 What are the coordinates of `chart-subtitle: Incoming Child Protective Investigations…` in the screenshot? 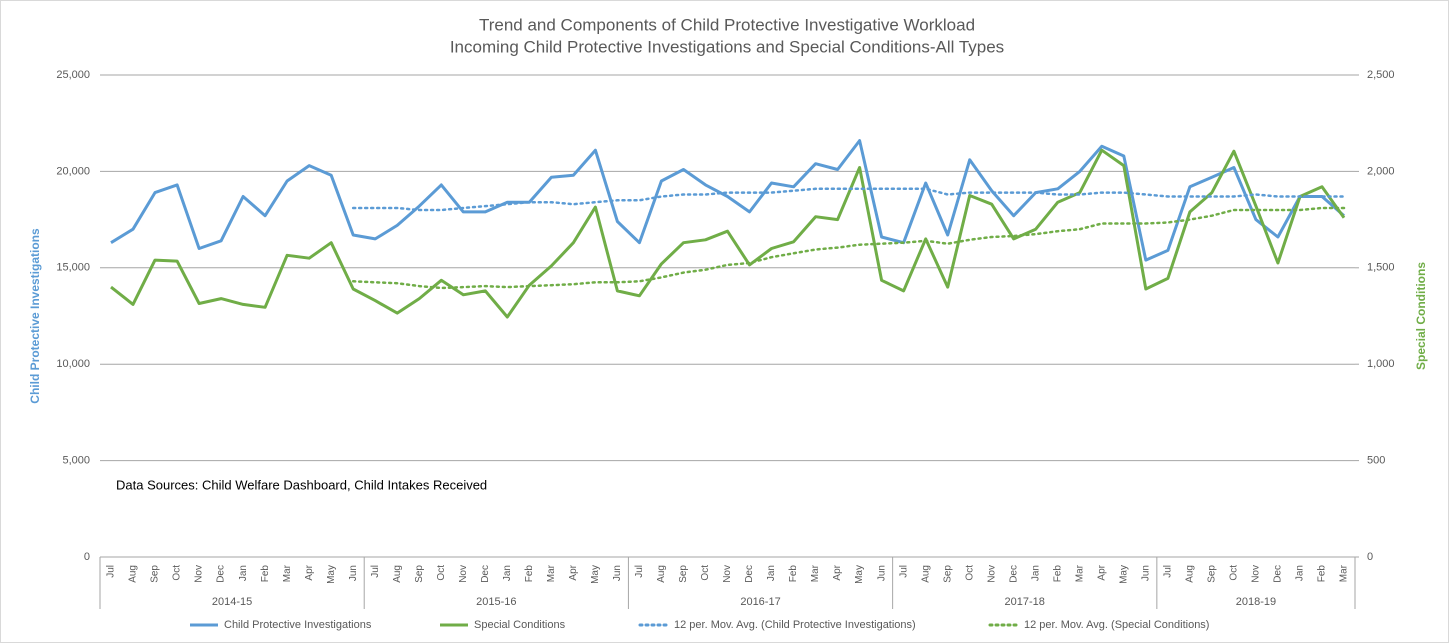 It's located at (727, 46).